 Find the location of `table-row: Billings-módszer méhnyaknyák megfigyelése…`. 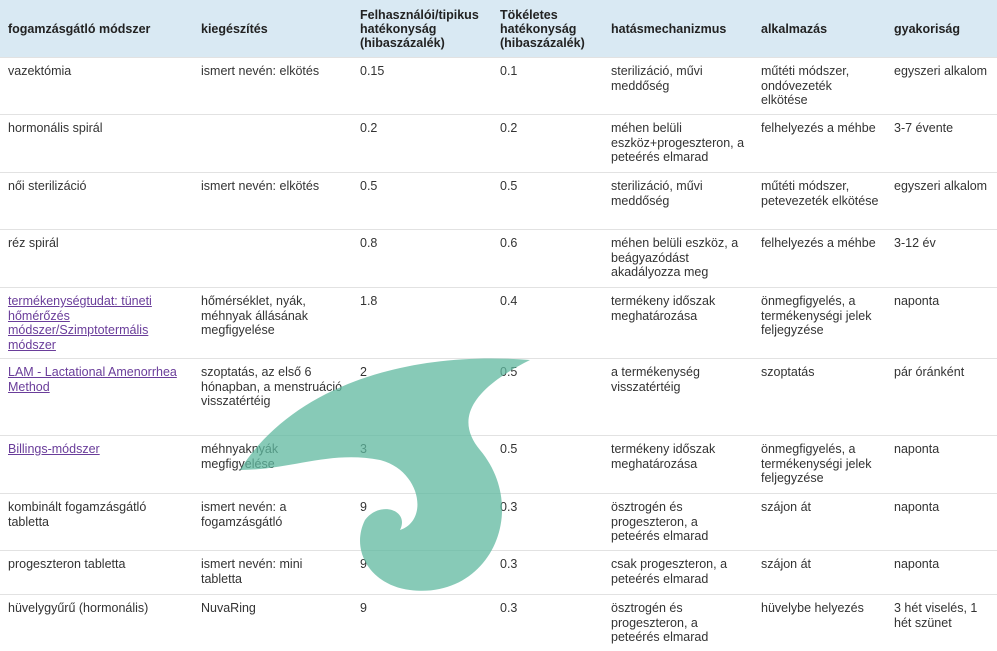

table-row: Billings-módszer méhnyaknyák megfigyelése… is located at coordinates (498, 464).